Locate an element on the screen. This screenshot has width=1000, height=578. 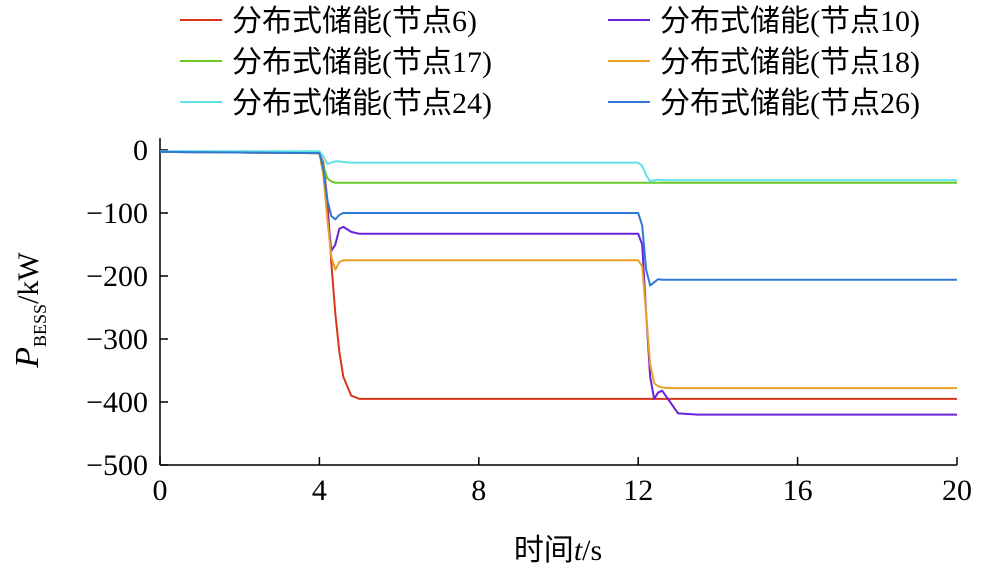
x-tick-label: 0 is located at coordinates (160, 490).